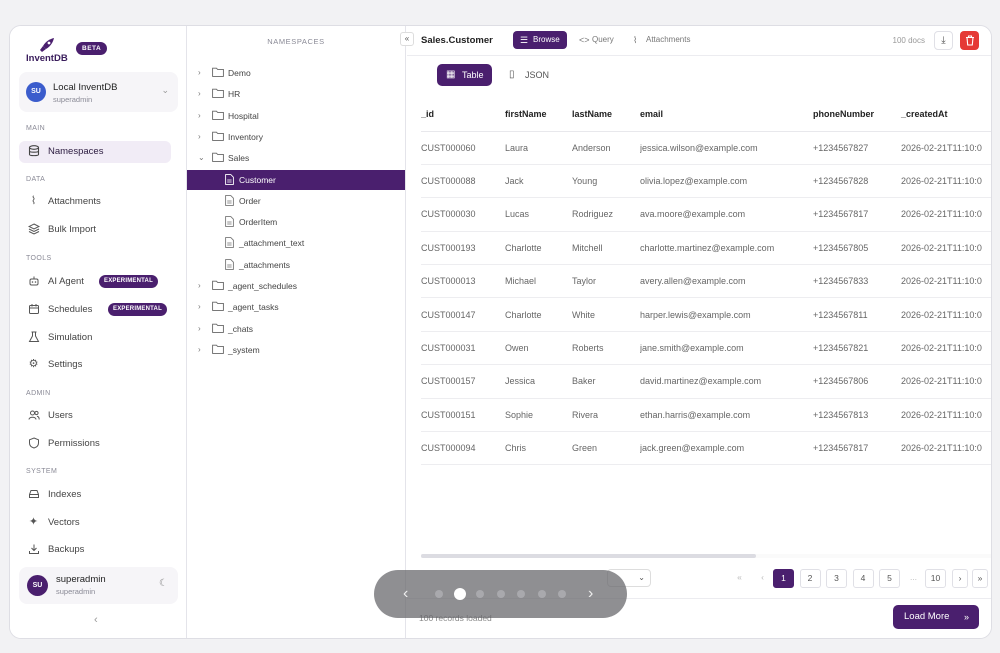  What do you see at coordinates (96, 620) in the screenshot?
I see `collapse-sidebar-chevron-icon: ‹` at bounding box center [96, 620].